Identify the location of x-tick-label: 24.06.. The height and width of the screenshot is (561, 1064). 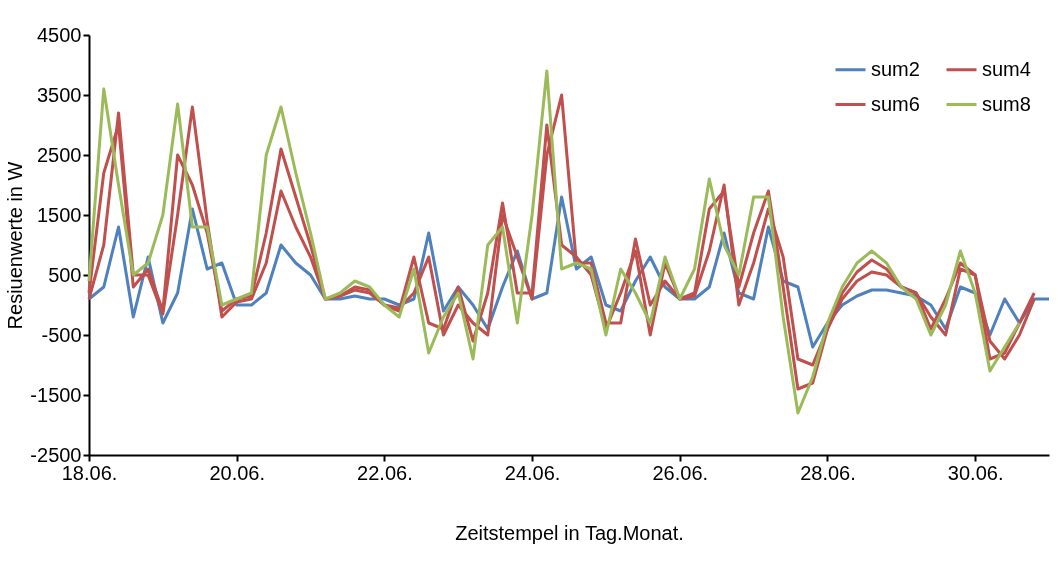
(532, 472).